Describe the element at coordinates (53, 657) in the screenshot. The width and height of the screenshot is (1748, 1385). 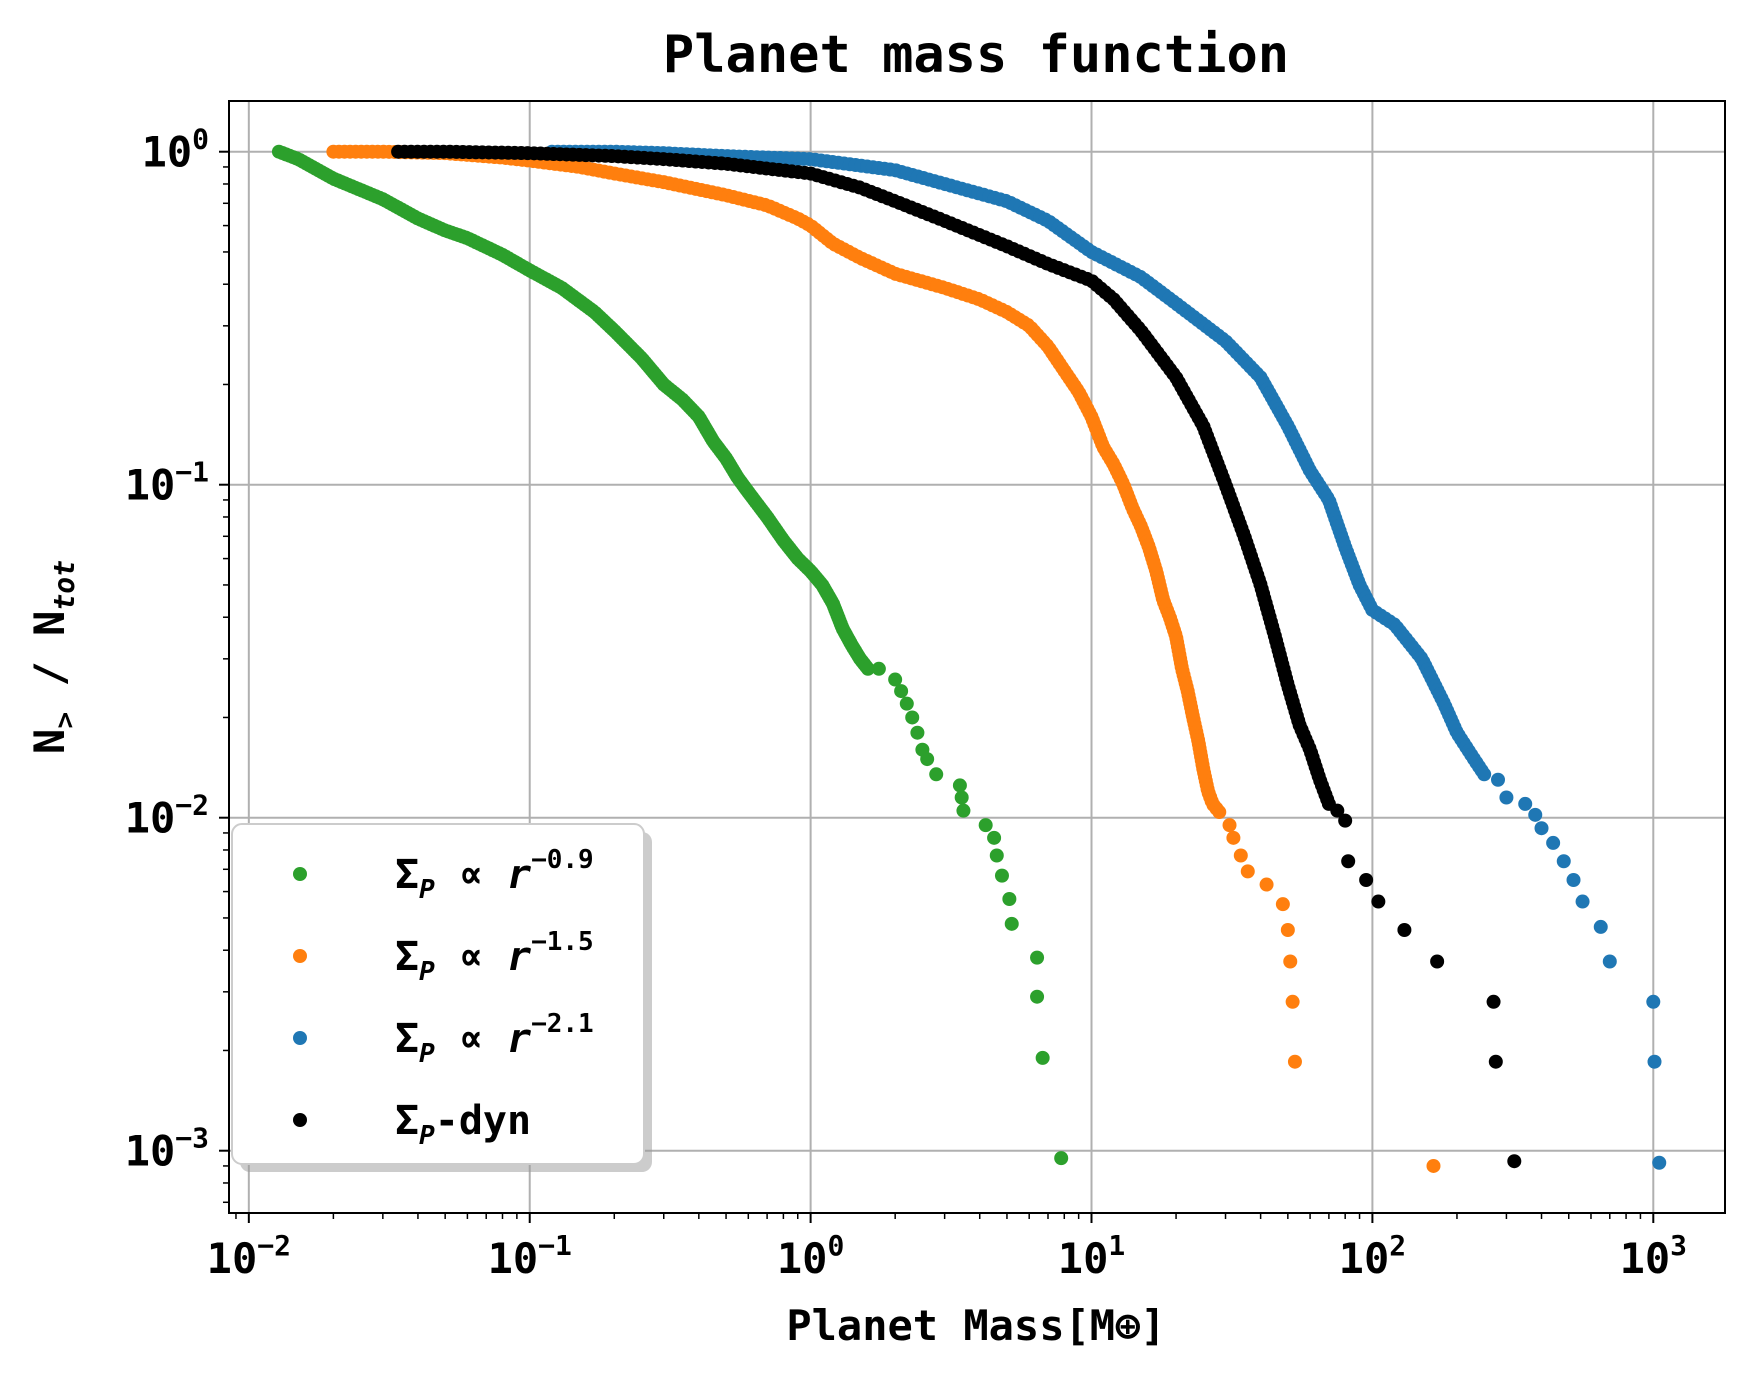
I see `y-axis-label: N> / Ntot` at that location.